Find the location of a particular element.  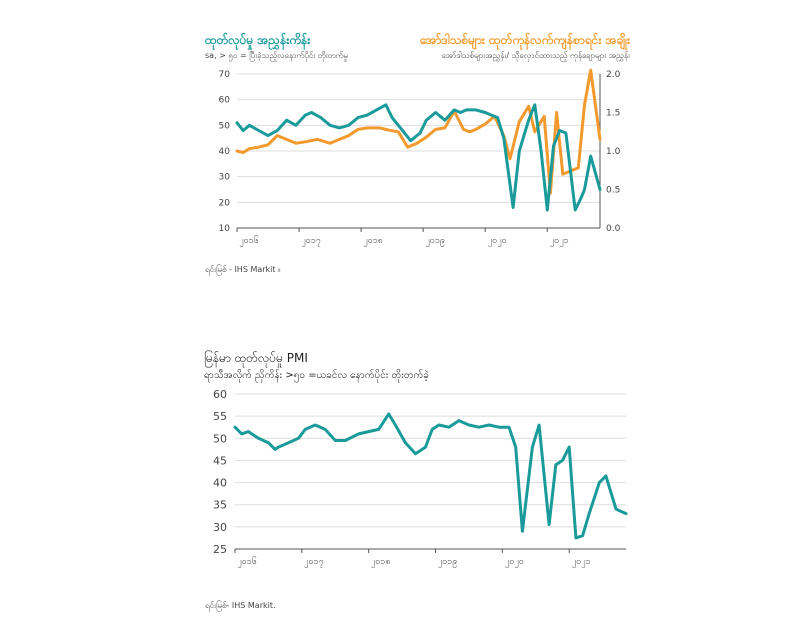

chart1-y-left-tick-label: 40 is located at coordinates (225, 152).